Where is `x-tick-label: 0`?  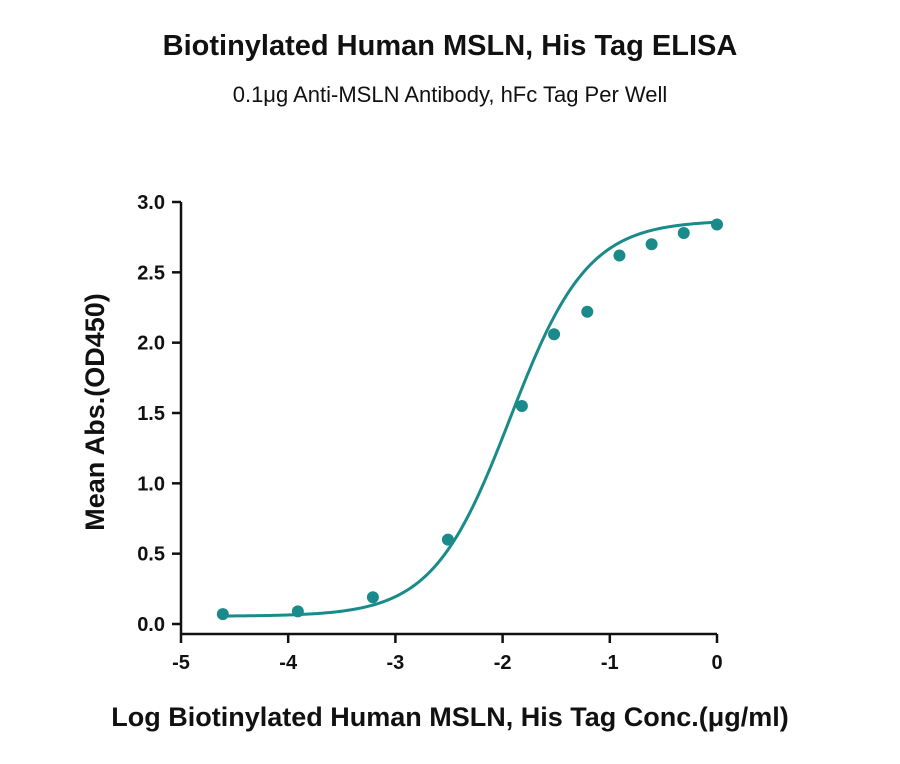 x-tick-label: 0 is located at coordinates (716, 663).